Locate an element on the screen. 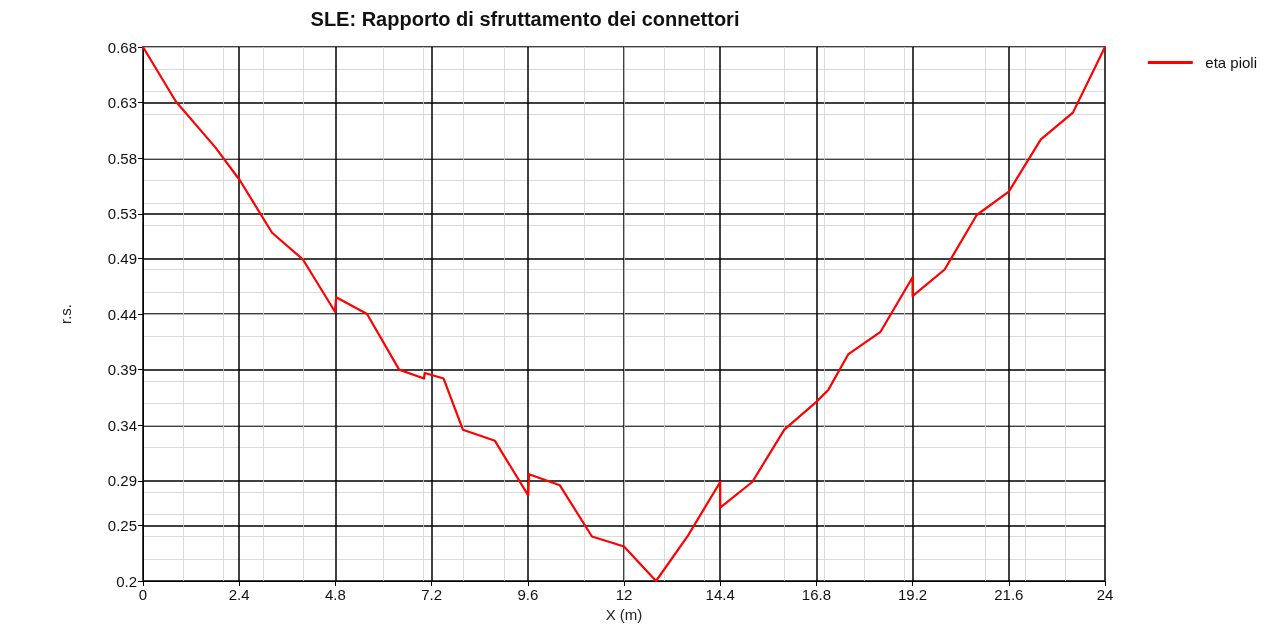  chart-title: SLE: Rapporto di sfruttamento dei connettori is located at coordinates (525, 19).